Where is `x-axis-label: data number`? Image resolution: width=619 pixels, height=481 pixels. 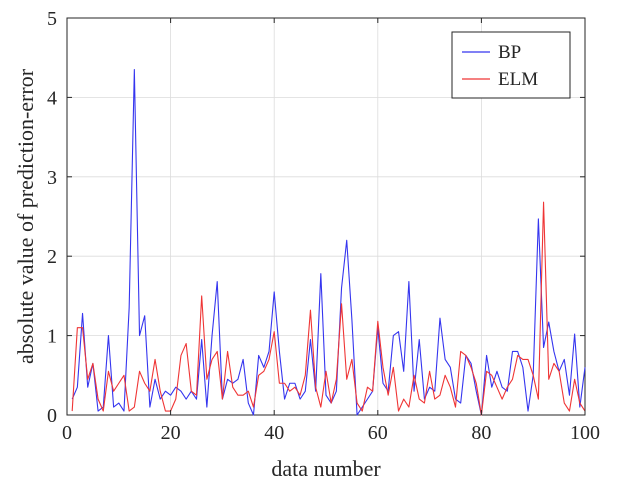
x-axis-label: data number is located at coordinates (326, 468).